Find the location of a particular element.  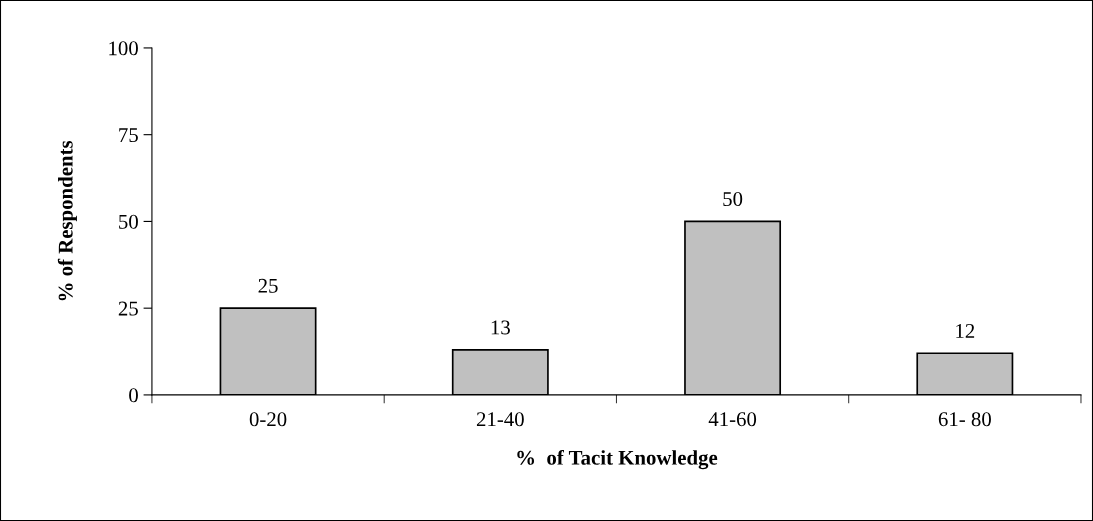

y-tick-label: 50 is located at coordinates (128, 221).